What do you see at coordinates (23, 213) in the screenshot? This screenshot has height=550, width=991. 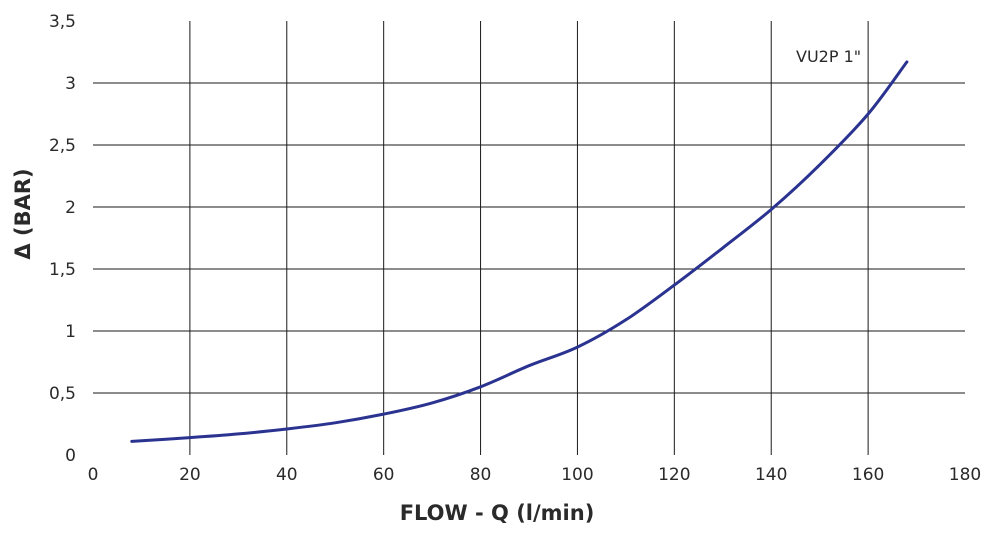 I see `y-axis-title: Δ (BAR)` at bounding box center [23, 213].